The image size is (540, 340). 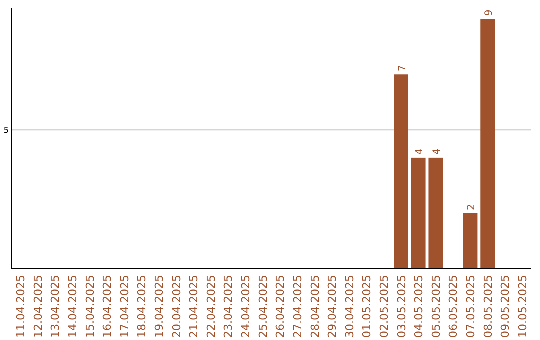 What do you see at coordinates (419, 306) in the screenshot?
I see `x-tick-label: 04.05.2025` at bounding box center [419, 306].